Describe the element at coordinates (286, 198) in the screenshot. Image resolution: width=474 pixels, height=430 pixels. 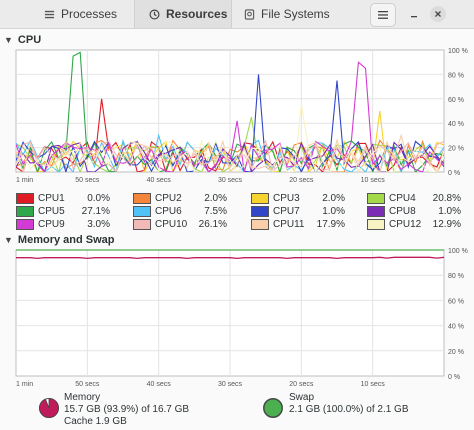
I see `cpu-legend-name: CPU3` at that location.